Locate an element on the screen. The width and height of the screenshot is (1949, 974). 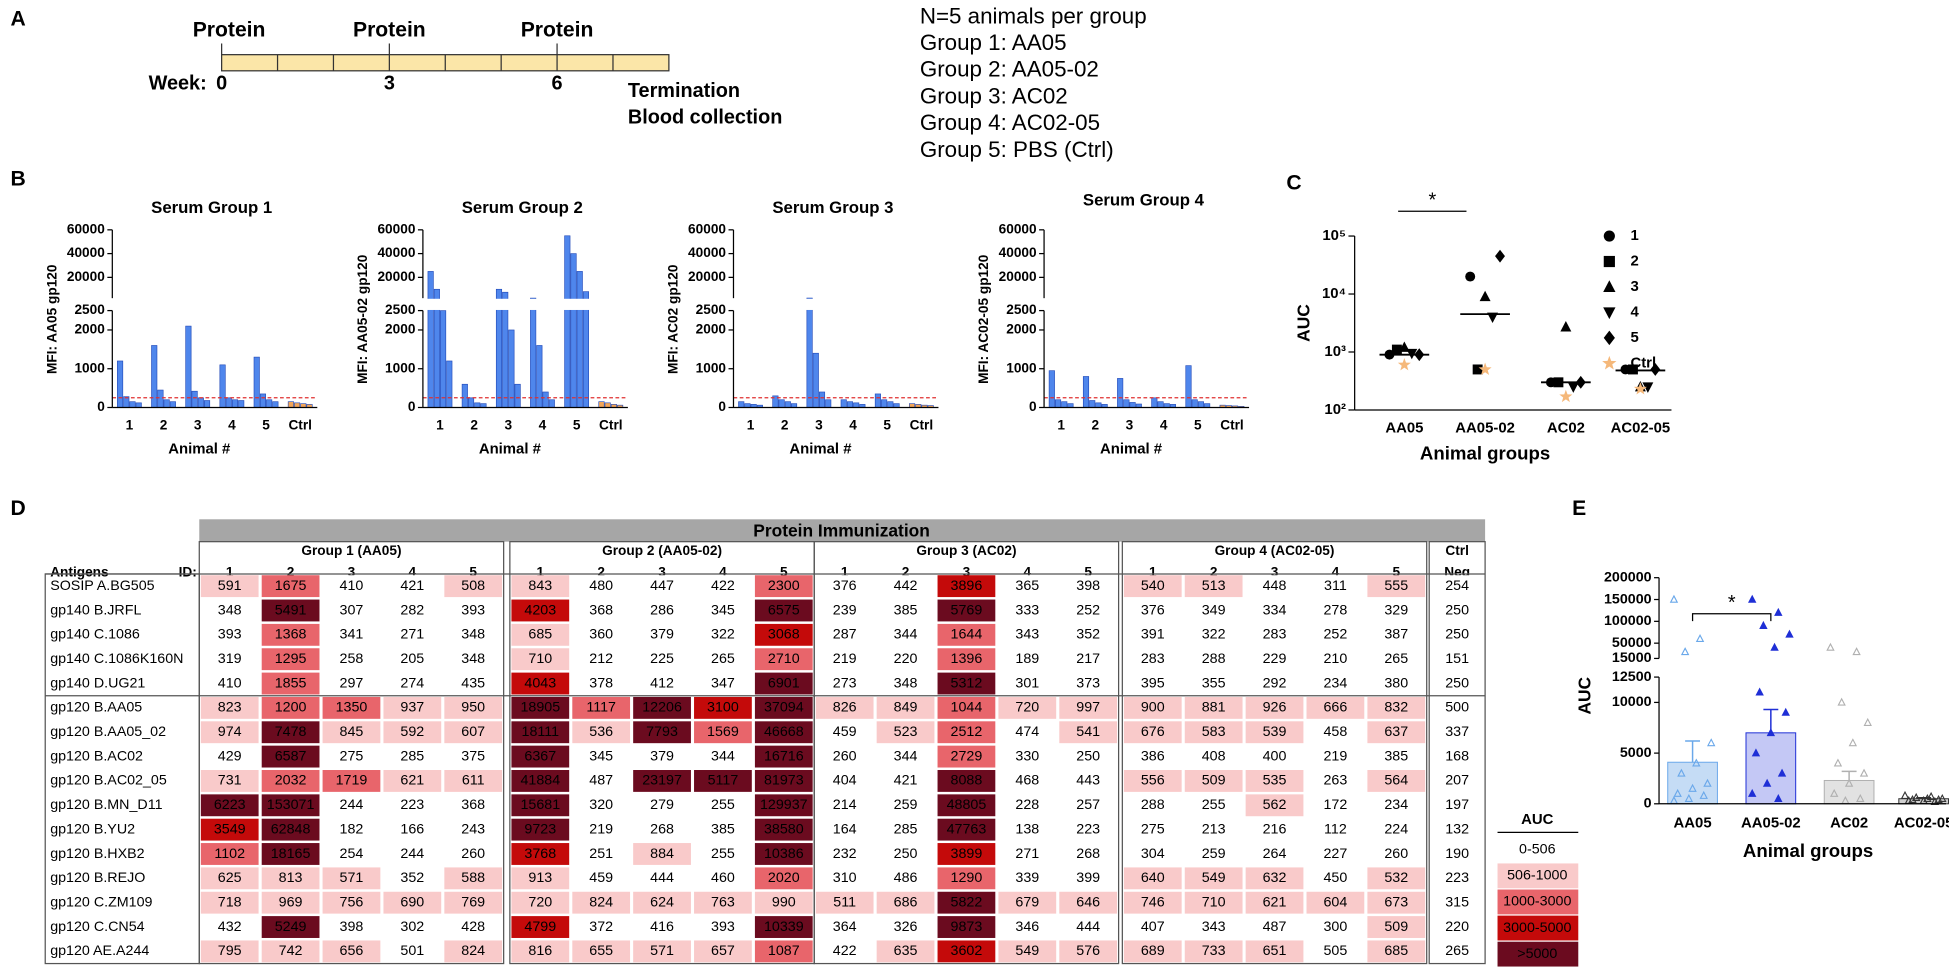
legend-label: 1000-3000 is located at coordinates (1537, 902).